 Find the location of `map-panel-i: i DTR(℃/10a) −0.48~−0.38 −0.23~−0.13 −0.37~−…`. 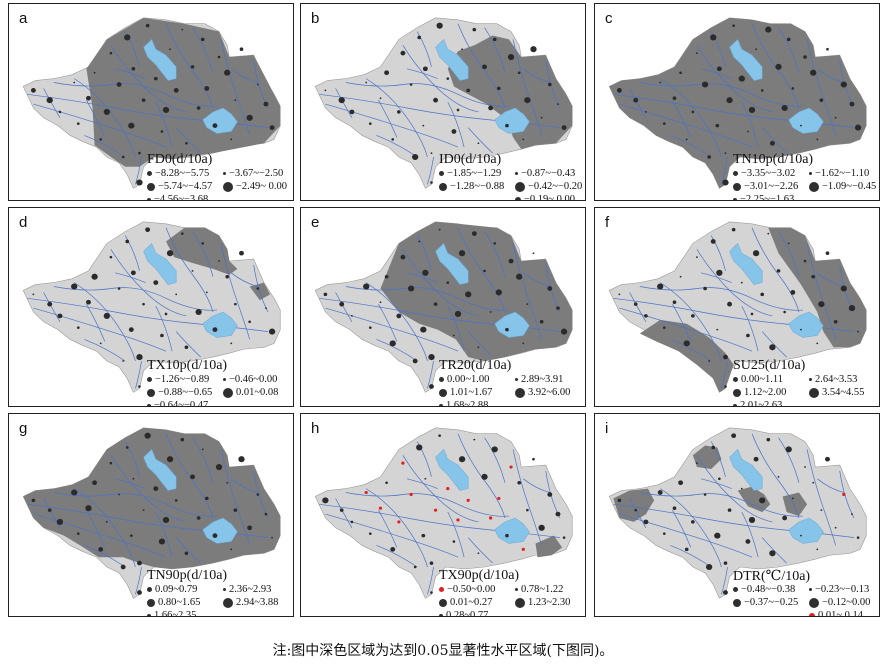

map-panel-i: i DTR(℃/10a) −0.48~−0.38 −0.23~−0.13 −0.37~−… is located at coordinates (737, 515).